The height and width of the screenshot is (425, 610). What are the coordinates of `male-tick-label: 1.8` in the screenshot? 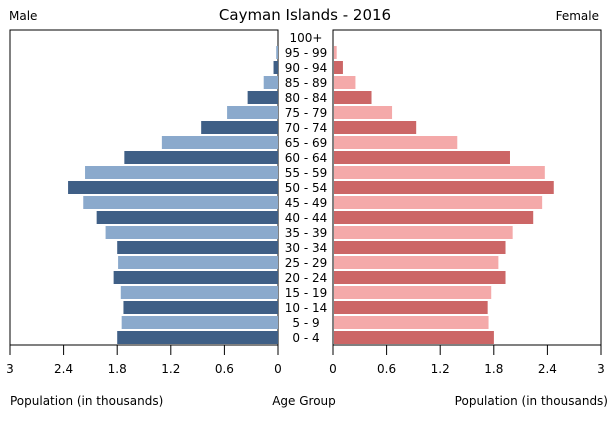 It's located at (117, 369).